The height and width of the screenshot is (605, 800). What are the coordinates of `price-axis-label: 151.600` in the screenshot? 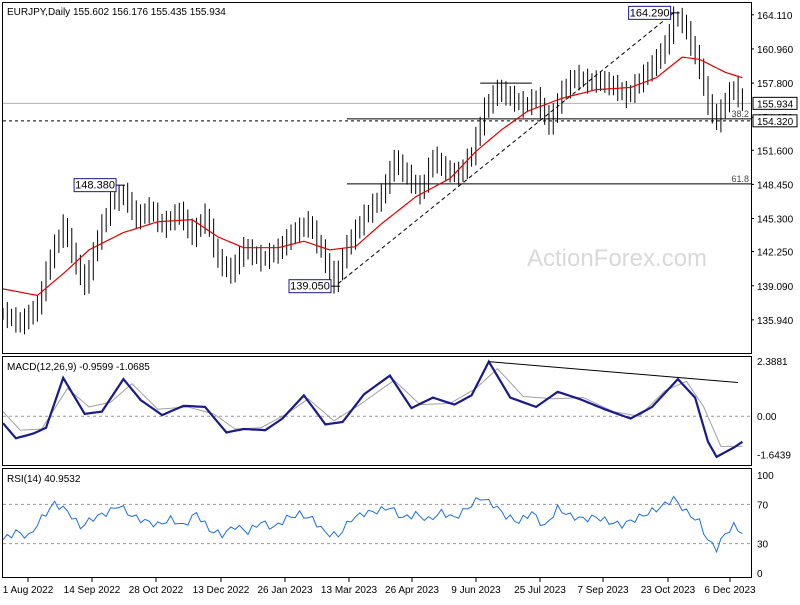 It's located at (775, 151).